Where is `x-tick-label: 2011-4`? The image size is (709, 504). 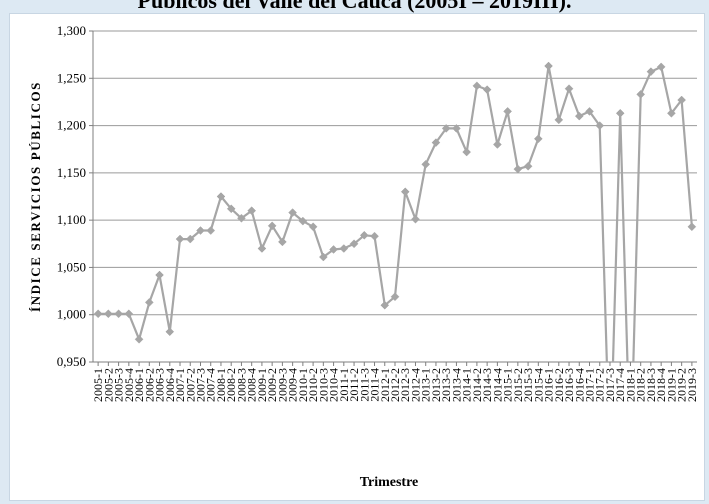 x-tick-label: 2011-4 is located at coordinates (375, 385).